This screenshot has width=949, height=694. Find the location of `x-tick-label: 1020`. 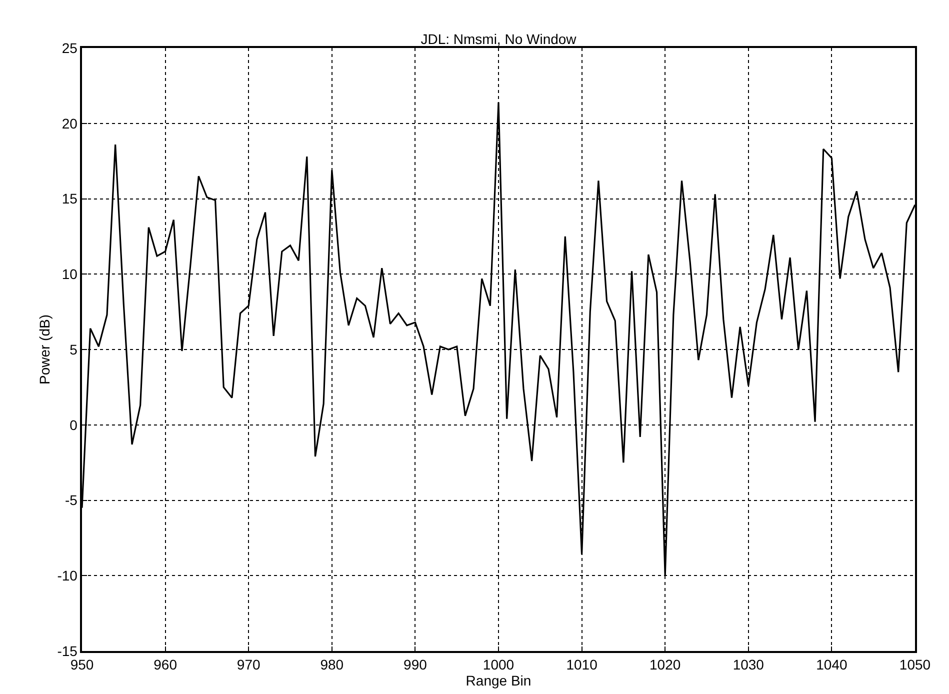

x-tick-label: 1020 is located at coordinates (665, 664).